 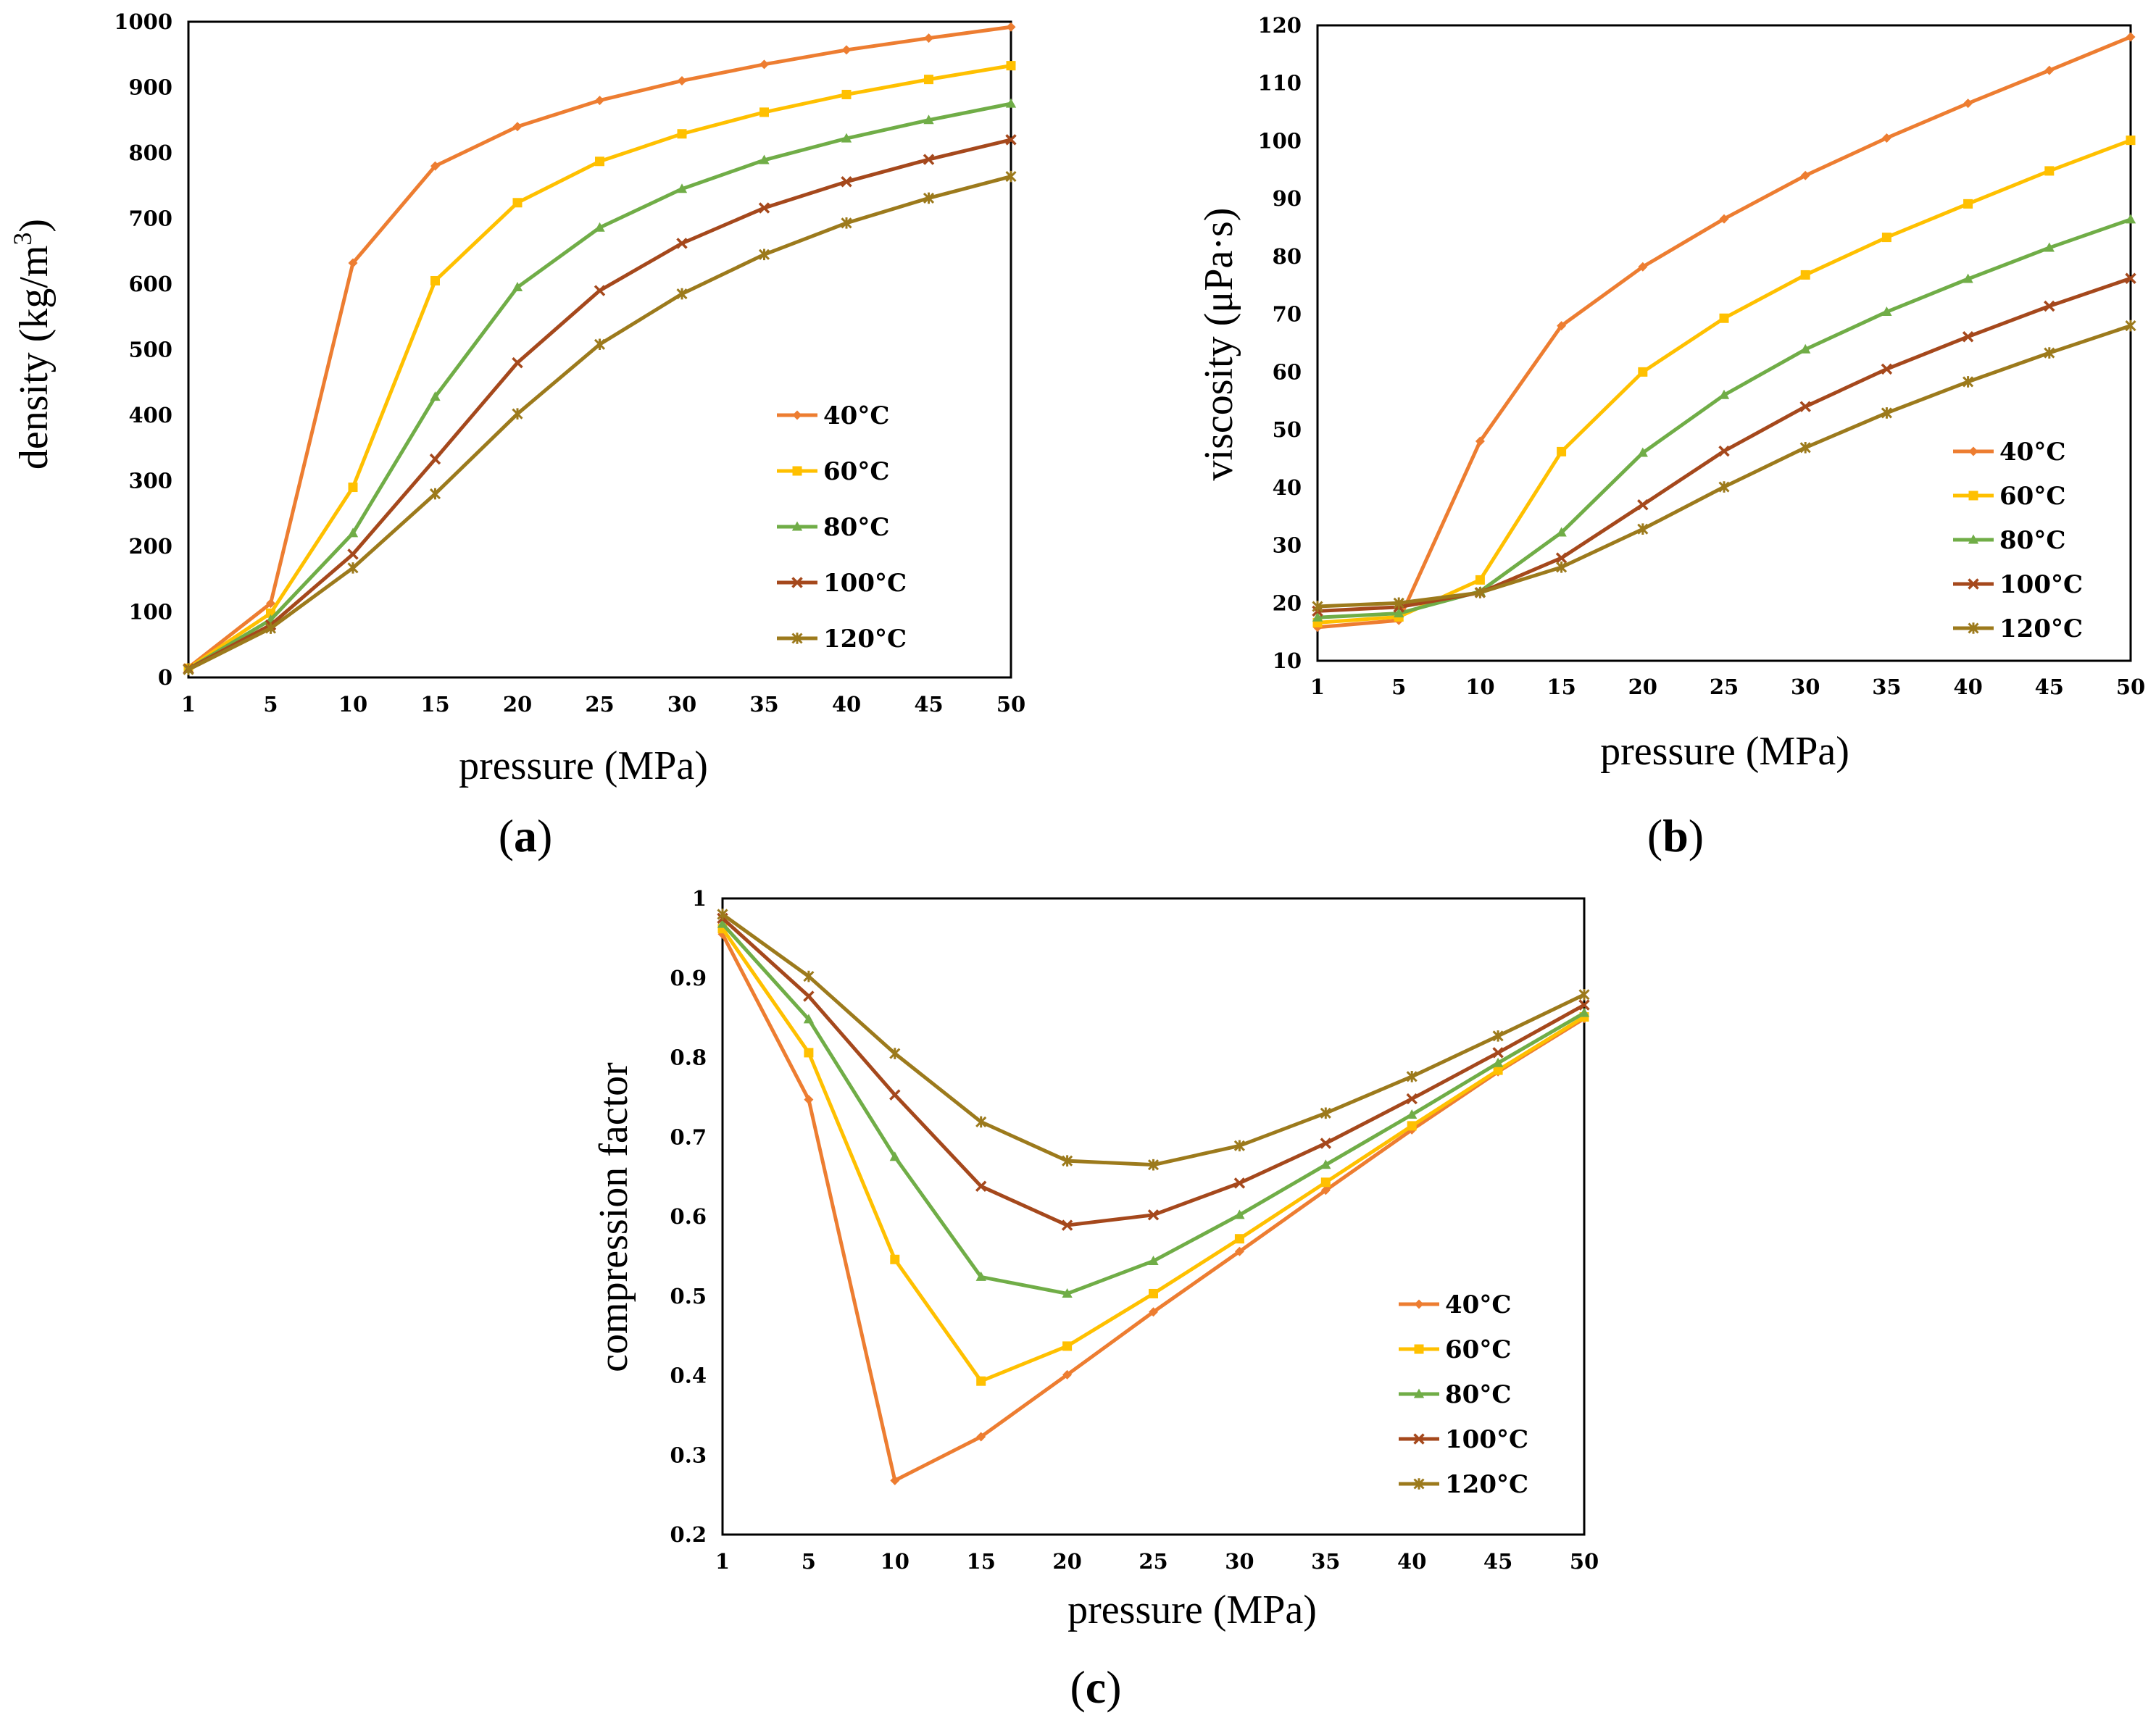 I want to click on y-tick-label: 300, so click(x=150, y=481).